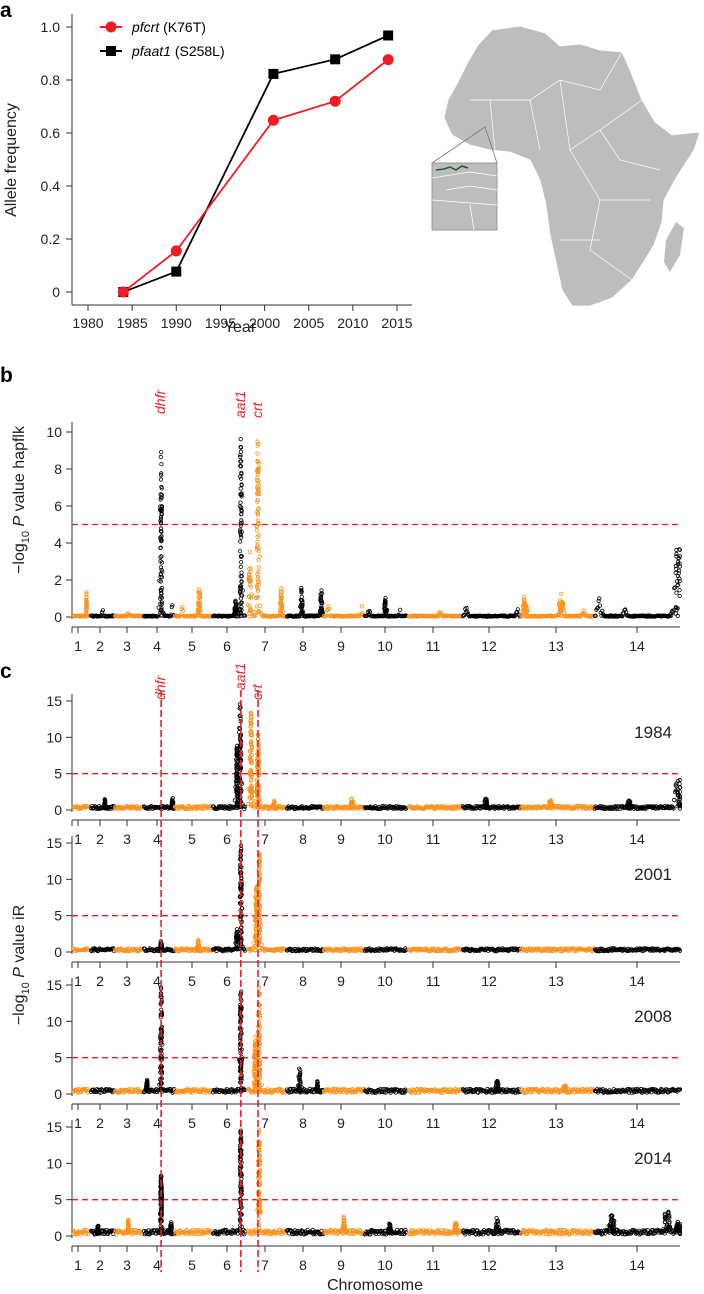 The width and height of the screenshot is (704, 1294). What do you see at coordinates (352, 323) in the screenshot?
I see `x-tick-label: 2010` at bounding box center [352, 323].